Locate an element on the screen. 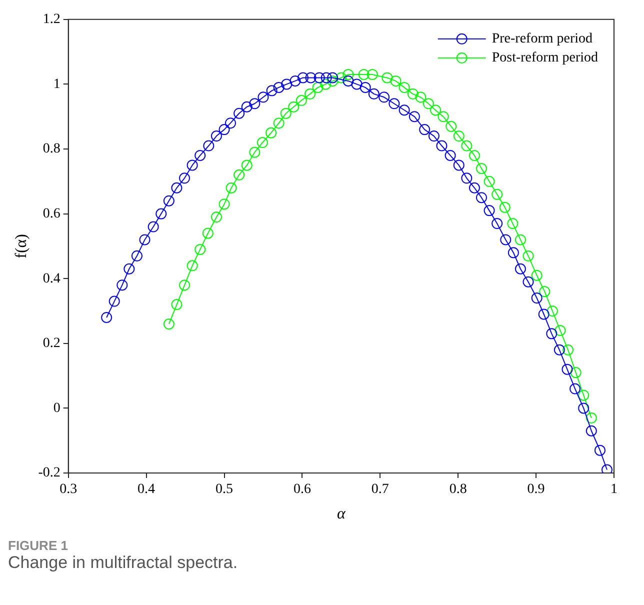 The width and height of the screenshot is (644, 605). x-axis-title: α is located at coordinates (341, 514).